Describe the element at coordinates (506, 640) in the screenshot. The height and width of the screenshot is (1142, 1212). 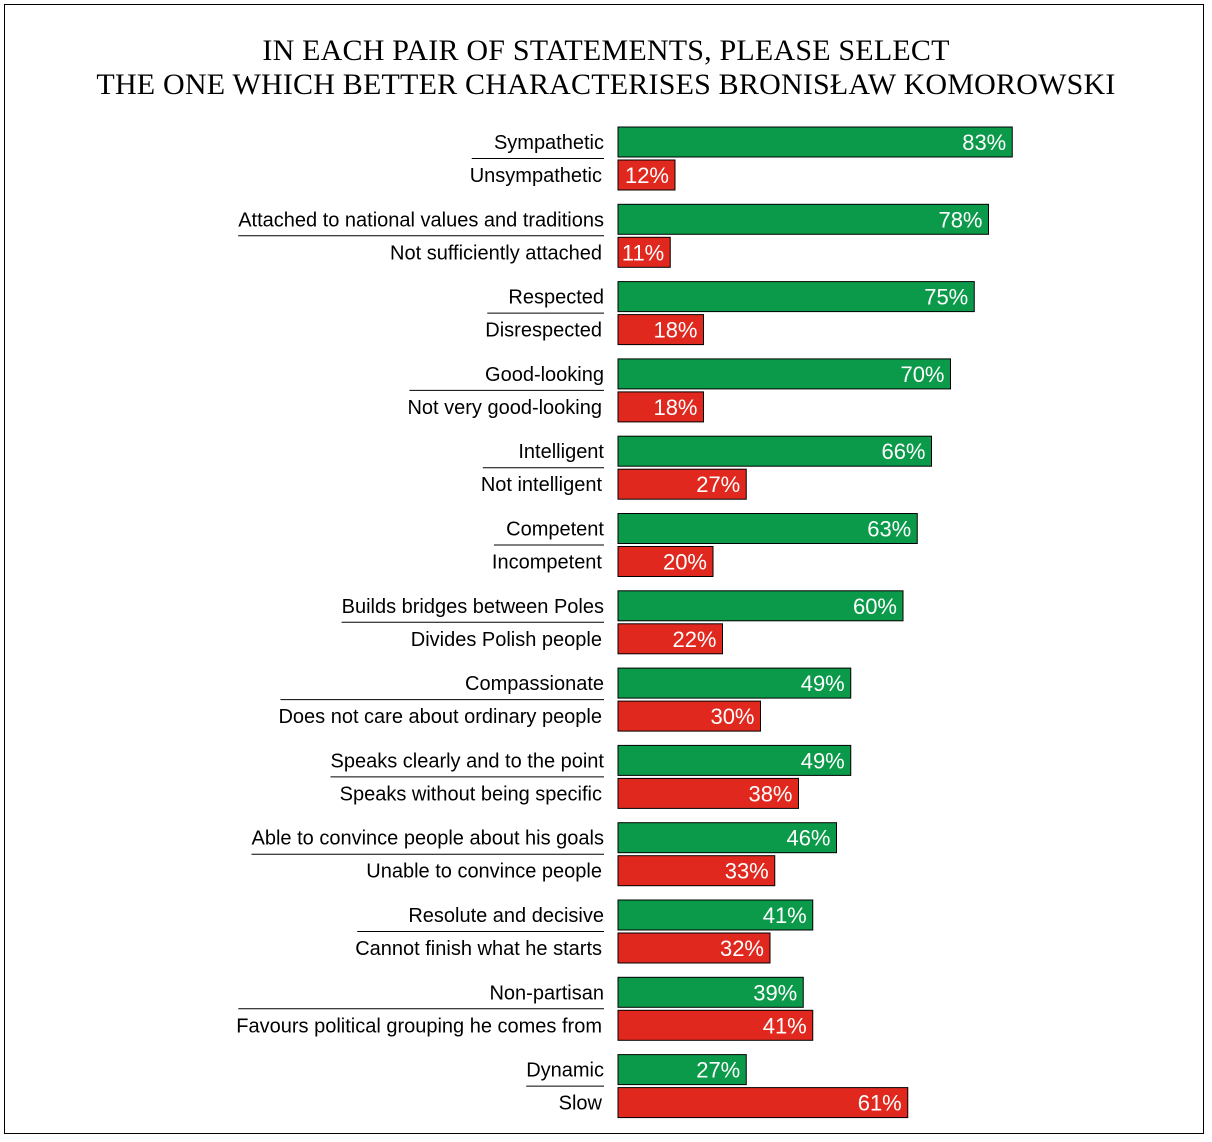
I see `negative-label: Divides Polish people` at that location.